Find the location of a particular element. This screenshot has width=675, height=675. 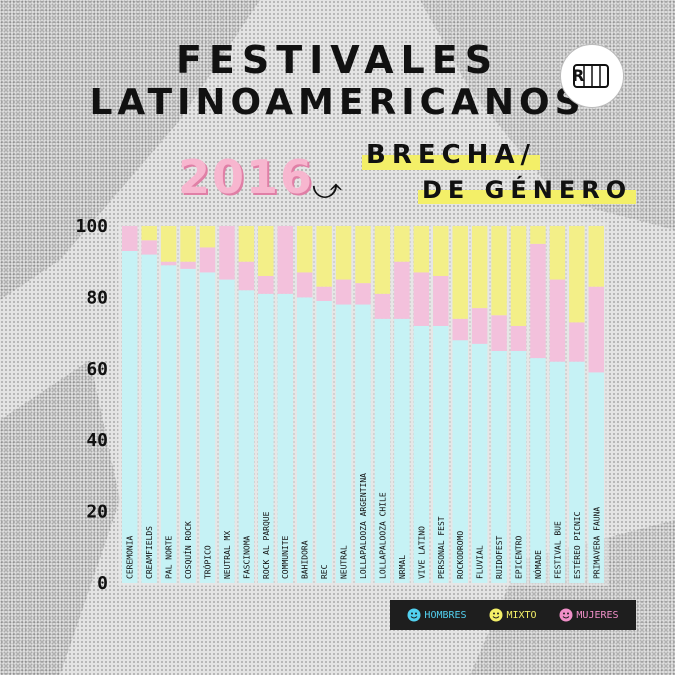

category-label: PAL NORTE is located at coordinates (169, 557).